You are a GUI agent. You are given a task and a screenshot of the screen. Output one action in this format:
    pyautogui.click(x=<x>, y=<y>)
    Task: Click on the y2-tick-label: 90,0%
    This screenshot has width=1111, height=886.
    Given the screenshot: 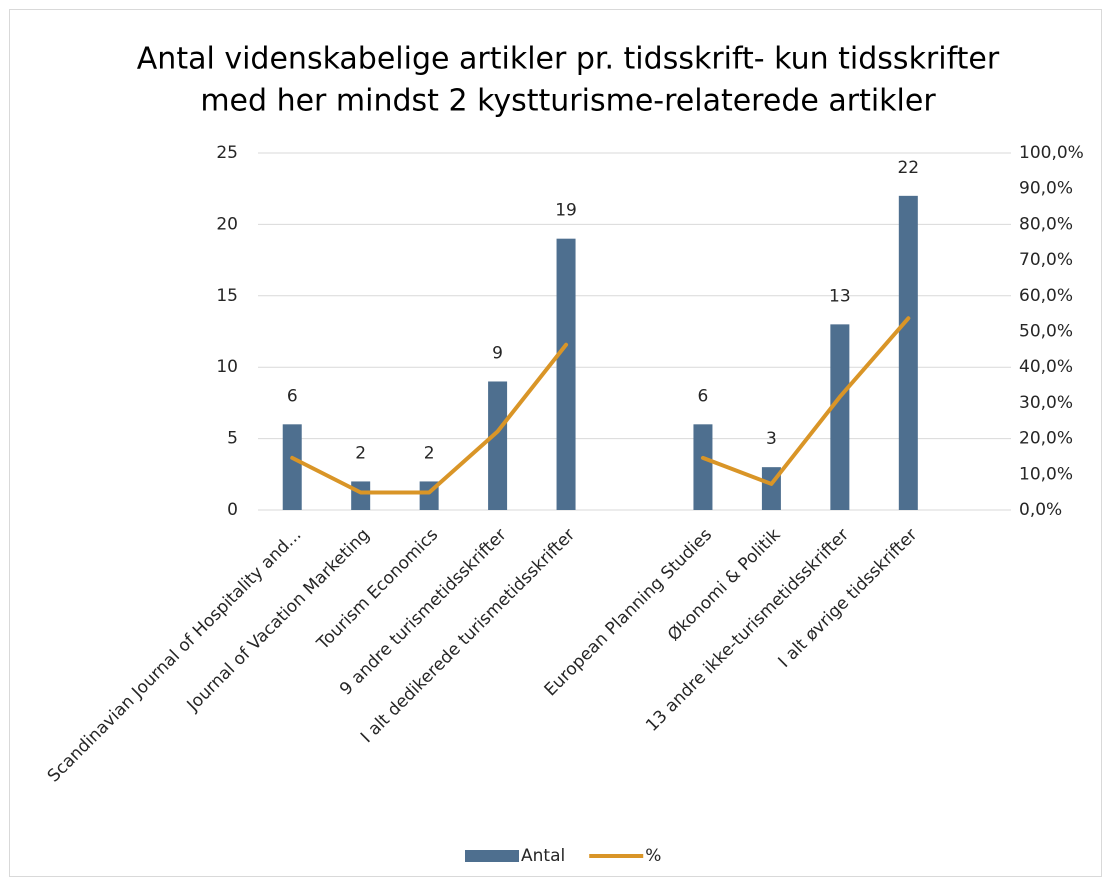 What is the action you would take?
    pyautogui.click(x=1046, y=189)
    